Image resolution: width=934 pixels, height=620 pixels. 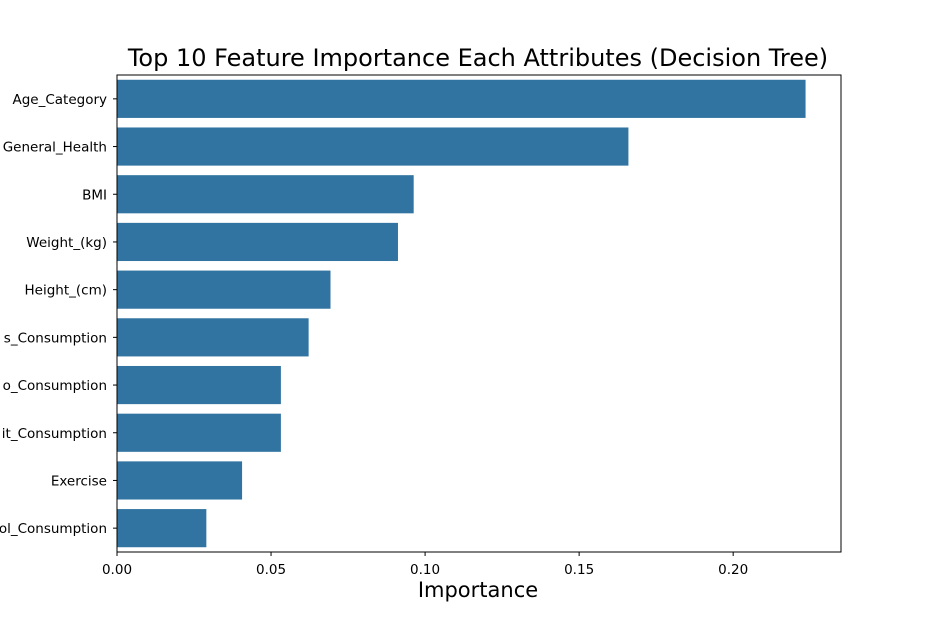 What do you see at coordinates (59, 100) in the screenshot?
I see `y-tick-label-1: Age_Category` at bounding box center [59, 100].